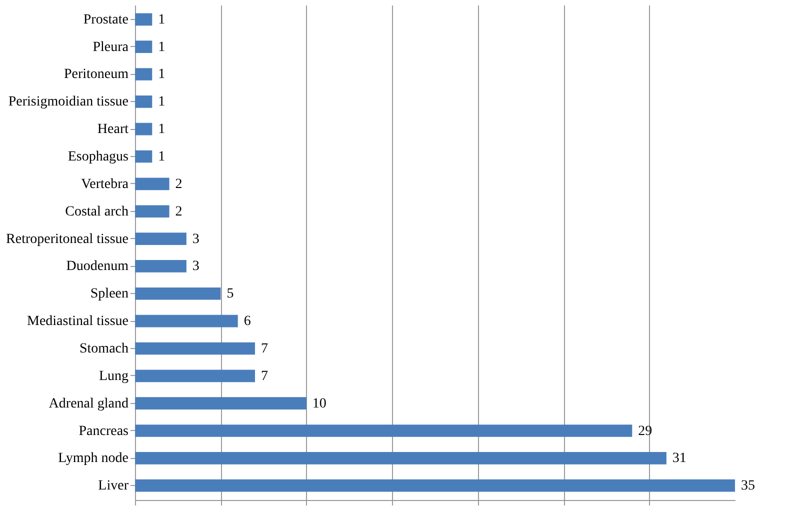 This screenshot has width=787, height=527. I want to click on data-label: 31, so click(679, 458).